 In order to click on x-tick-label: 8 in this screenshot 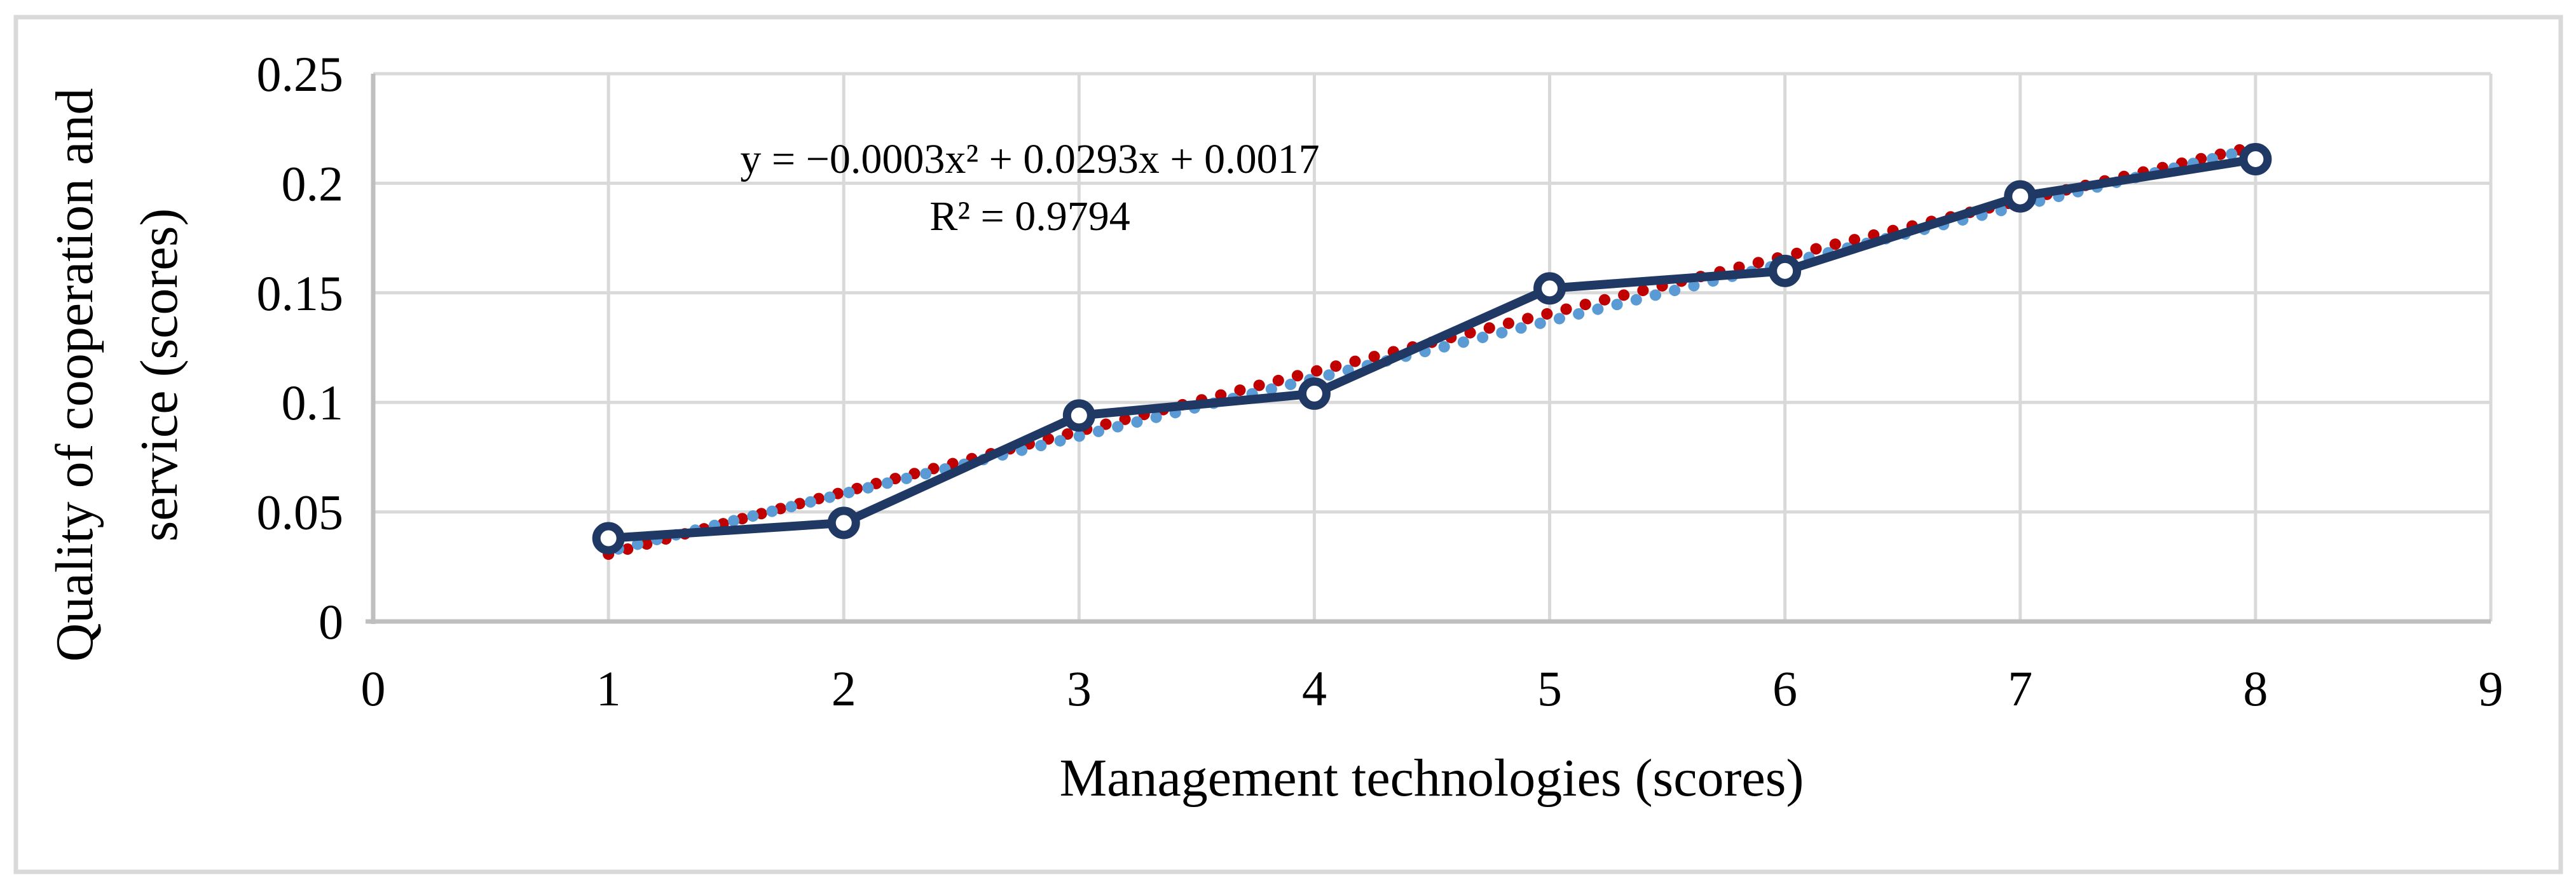, I will do `click(2255, 688)`.